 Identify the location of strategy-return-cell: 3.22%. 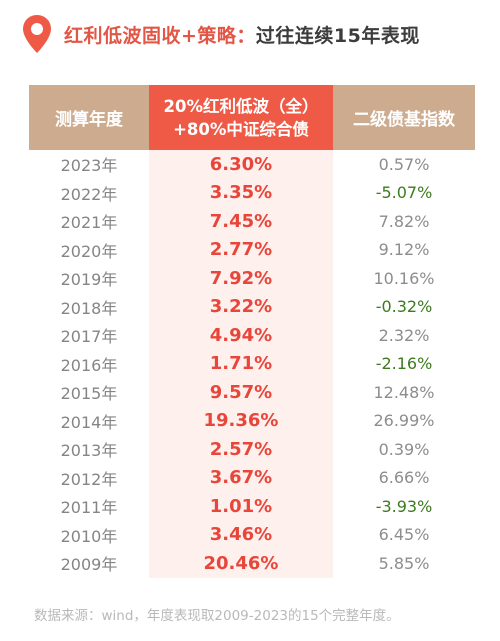
(241, 306).